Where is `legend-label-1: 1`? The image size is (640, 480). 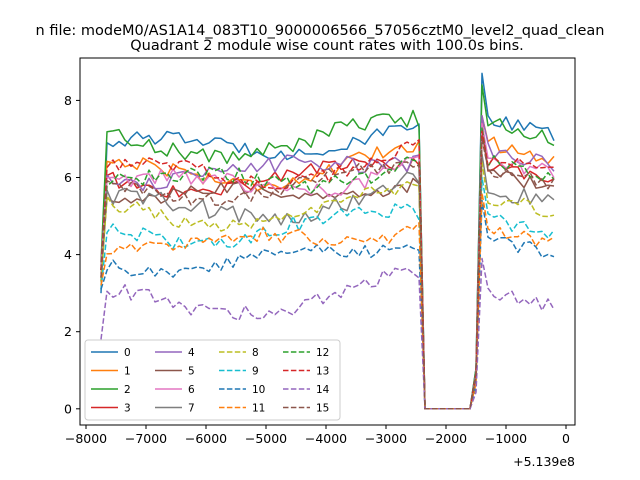
legend-label-1: 1 is located at coordinates (127, 372).